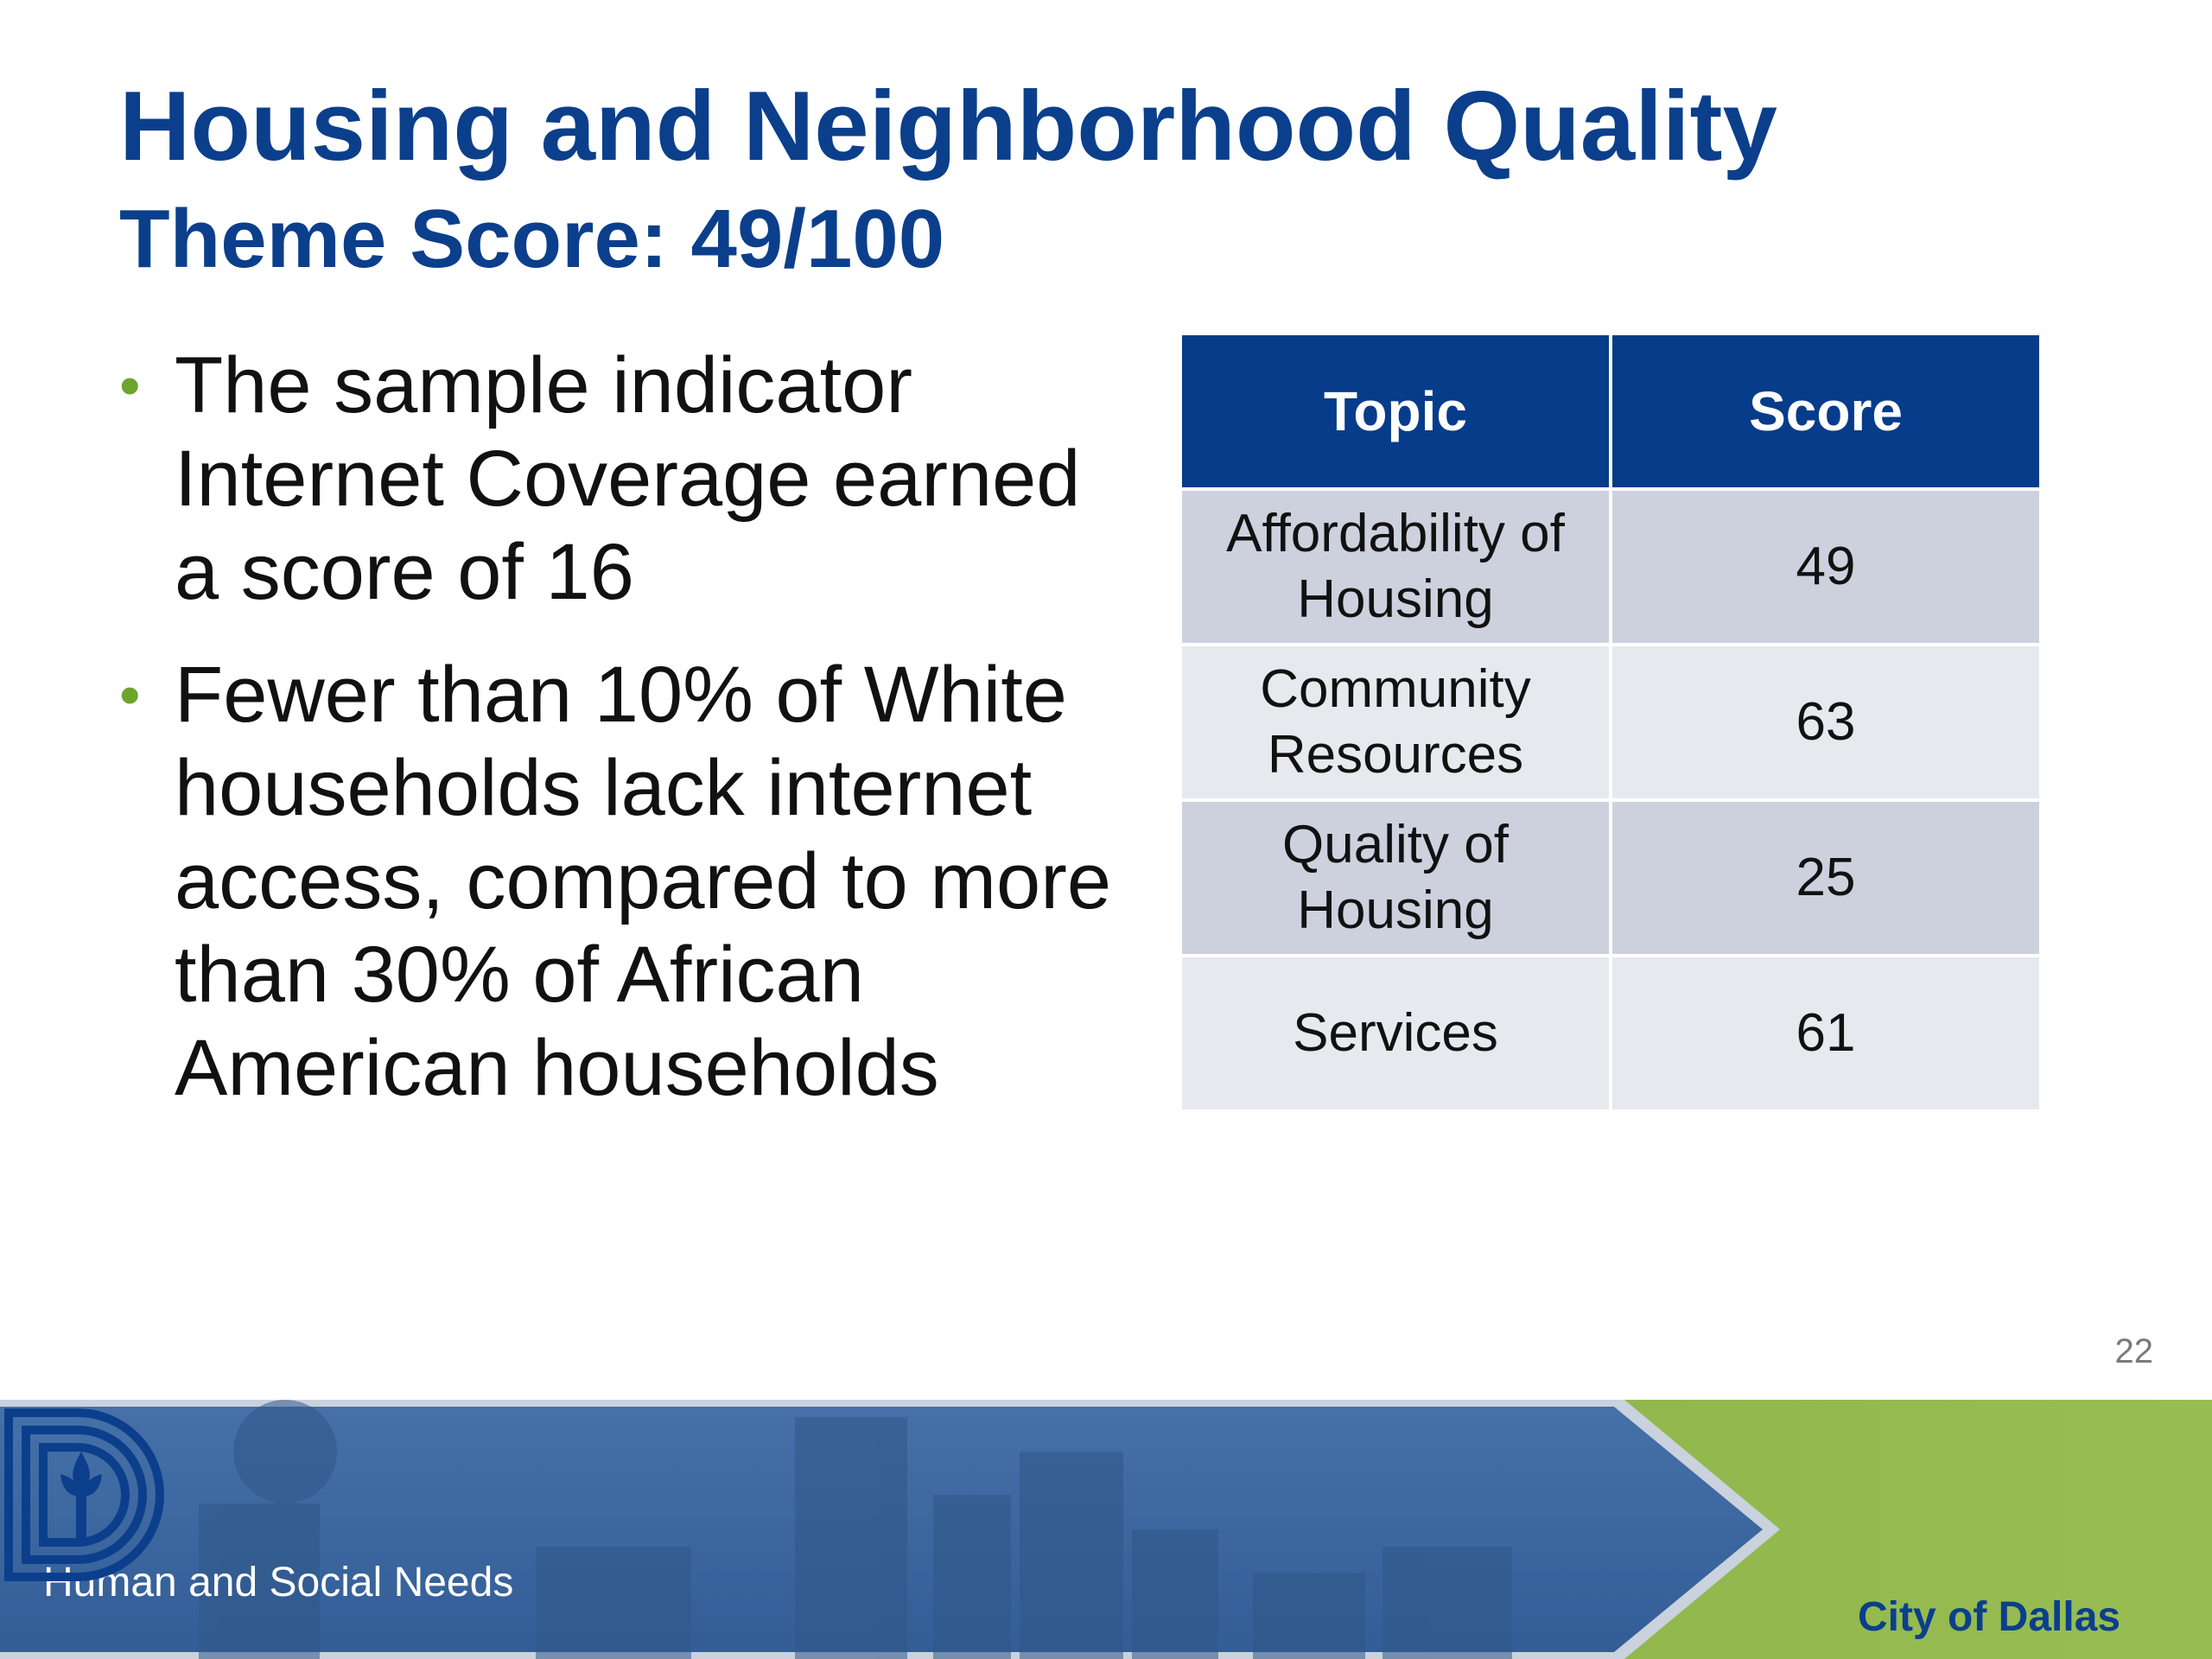 The height and width of the screenshot is (1659, 2212). Describe the element at coordinates (1826, 877) in the screenshot. I see `score-cell: 25` at that location.